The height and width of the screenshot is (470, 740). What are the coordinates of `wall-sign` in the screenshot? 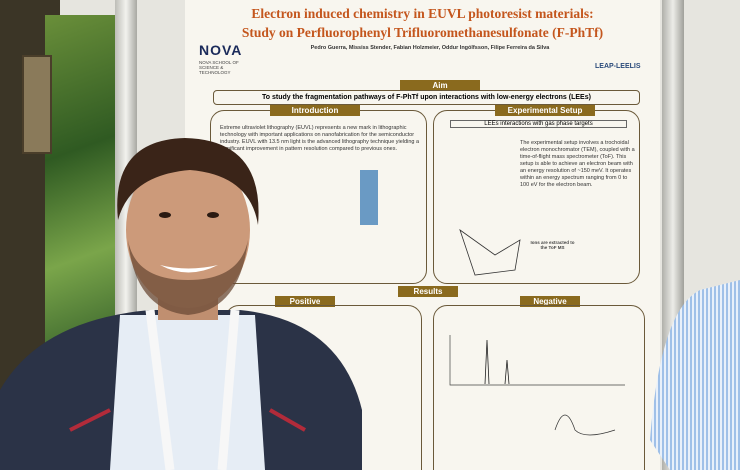 It's located at (37, 104).